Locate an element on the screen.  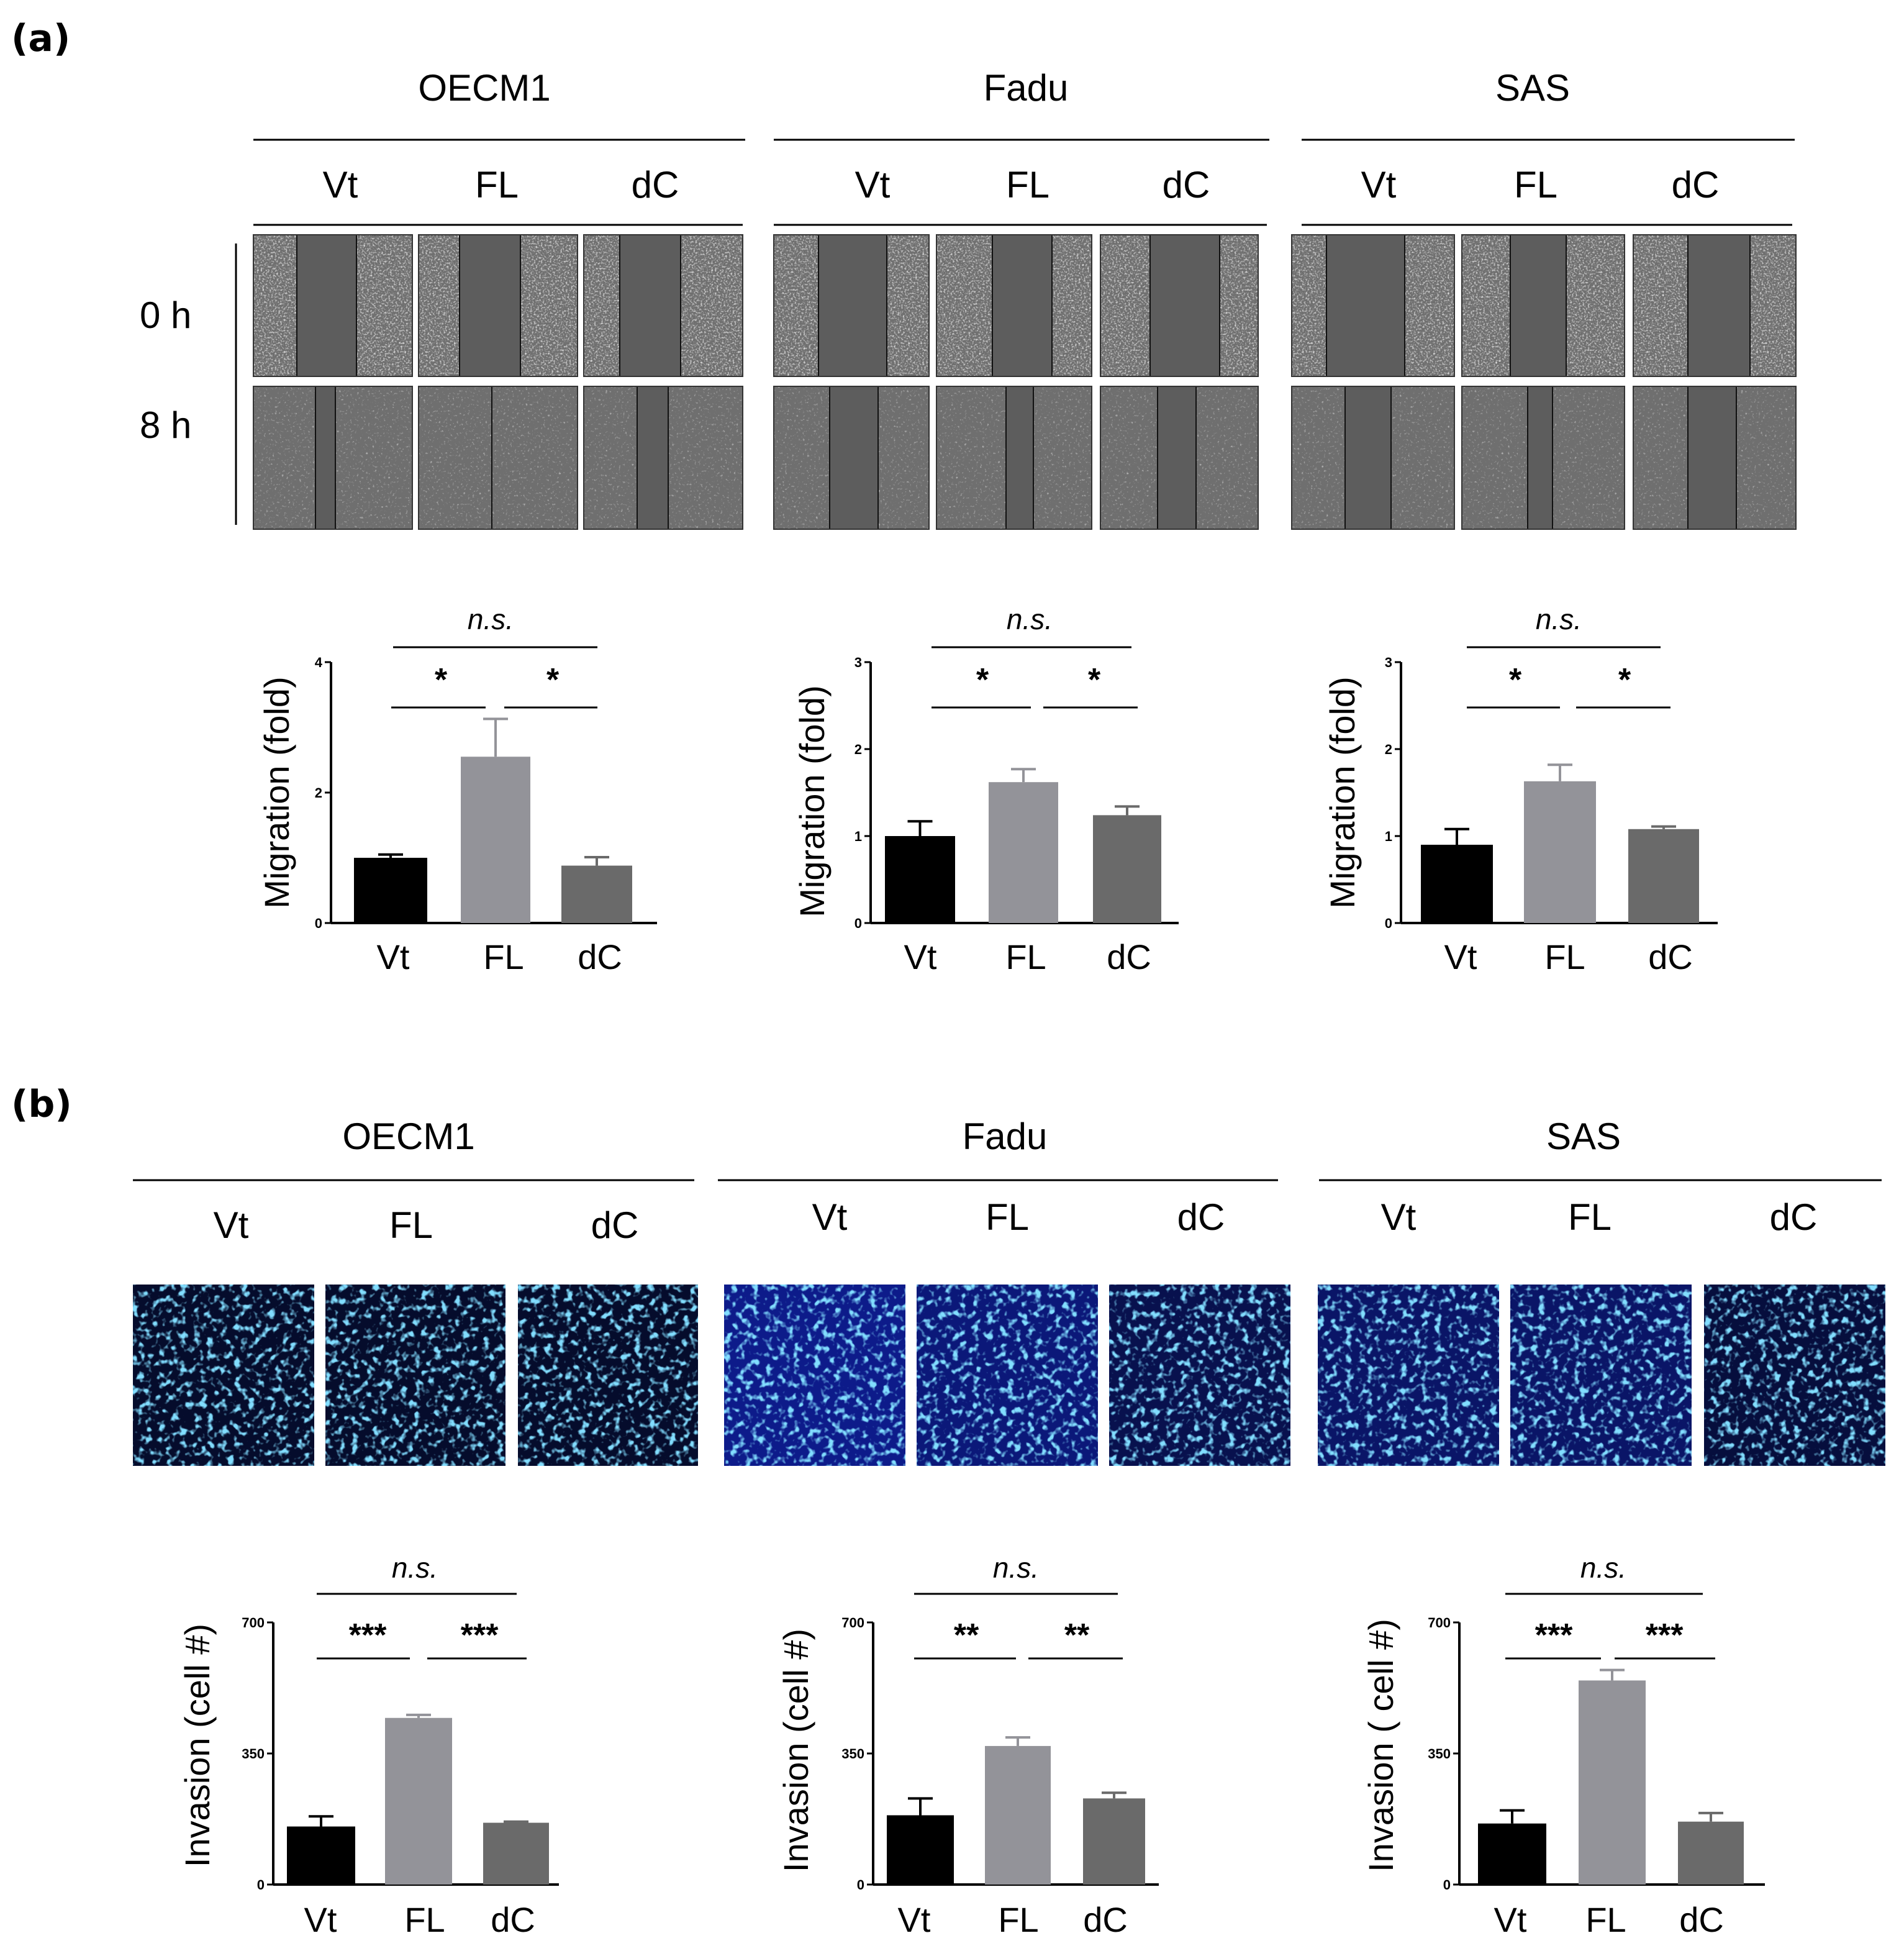
significance-label-fl-dc: ** is located at coordinates (1076, 1635).